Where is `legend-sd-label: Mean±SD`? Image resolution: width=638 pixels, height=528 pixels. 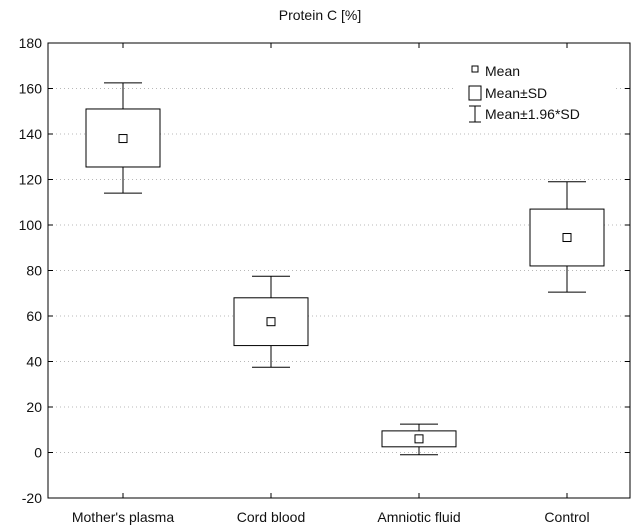 legend-sd-label: Mean±SD is located at coordinates (516, 93).